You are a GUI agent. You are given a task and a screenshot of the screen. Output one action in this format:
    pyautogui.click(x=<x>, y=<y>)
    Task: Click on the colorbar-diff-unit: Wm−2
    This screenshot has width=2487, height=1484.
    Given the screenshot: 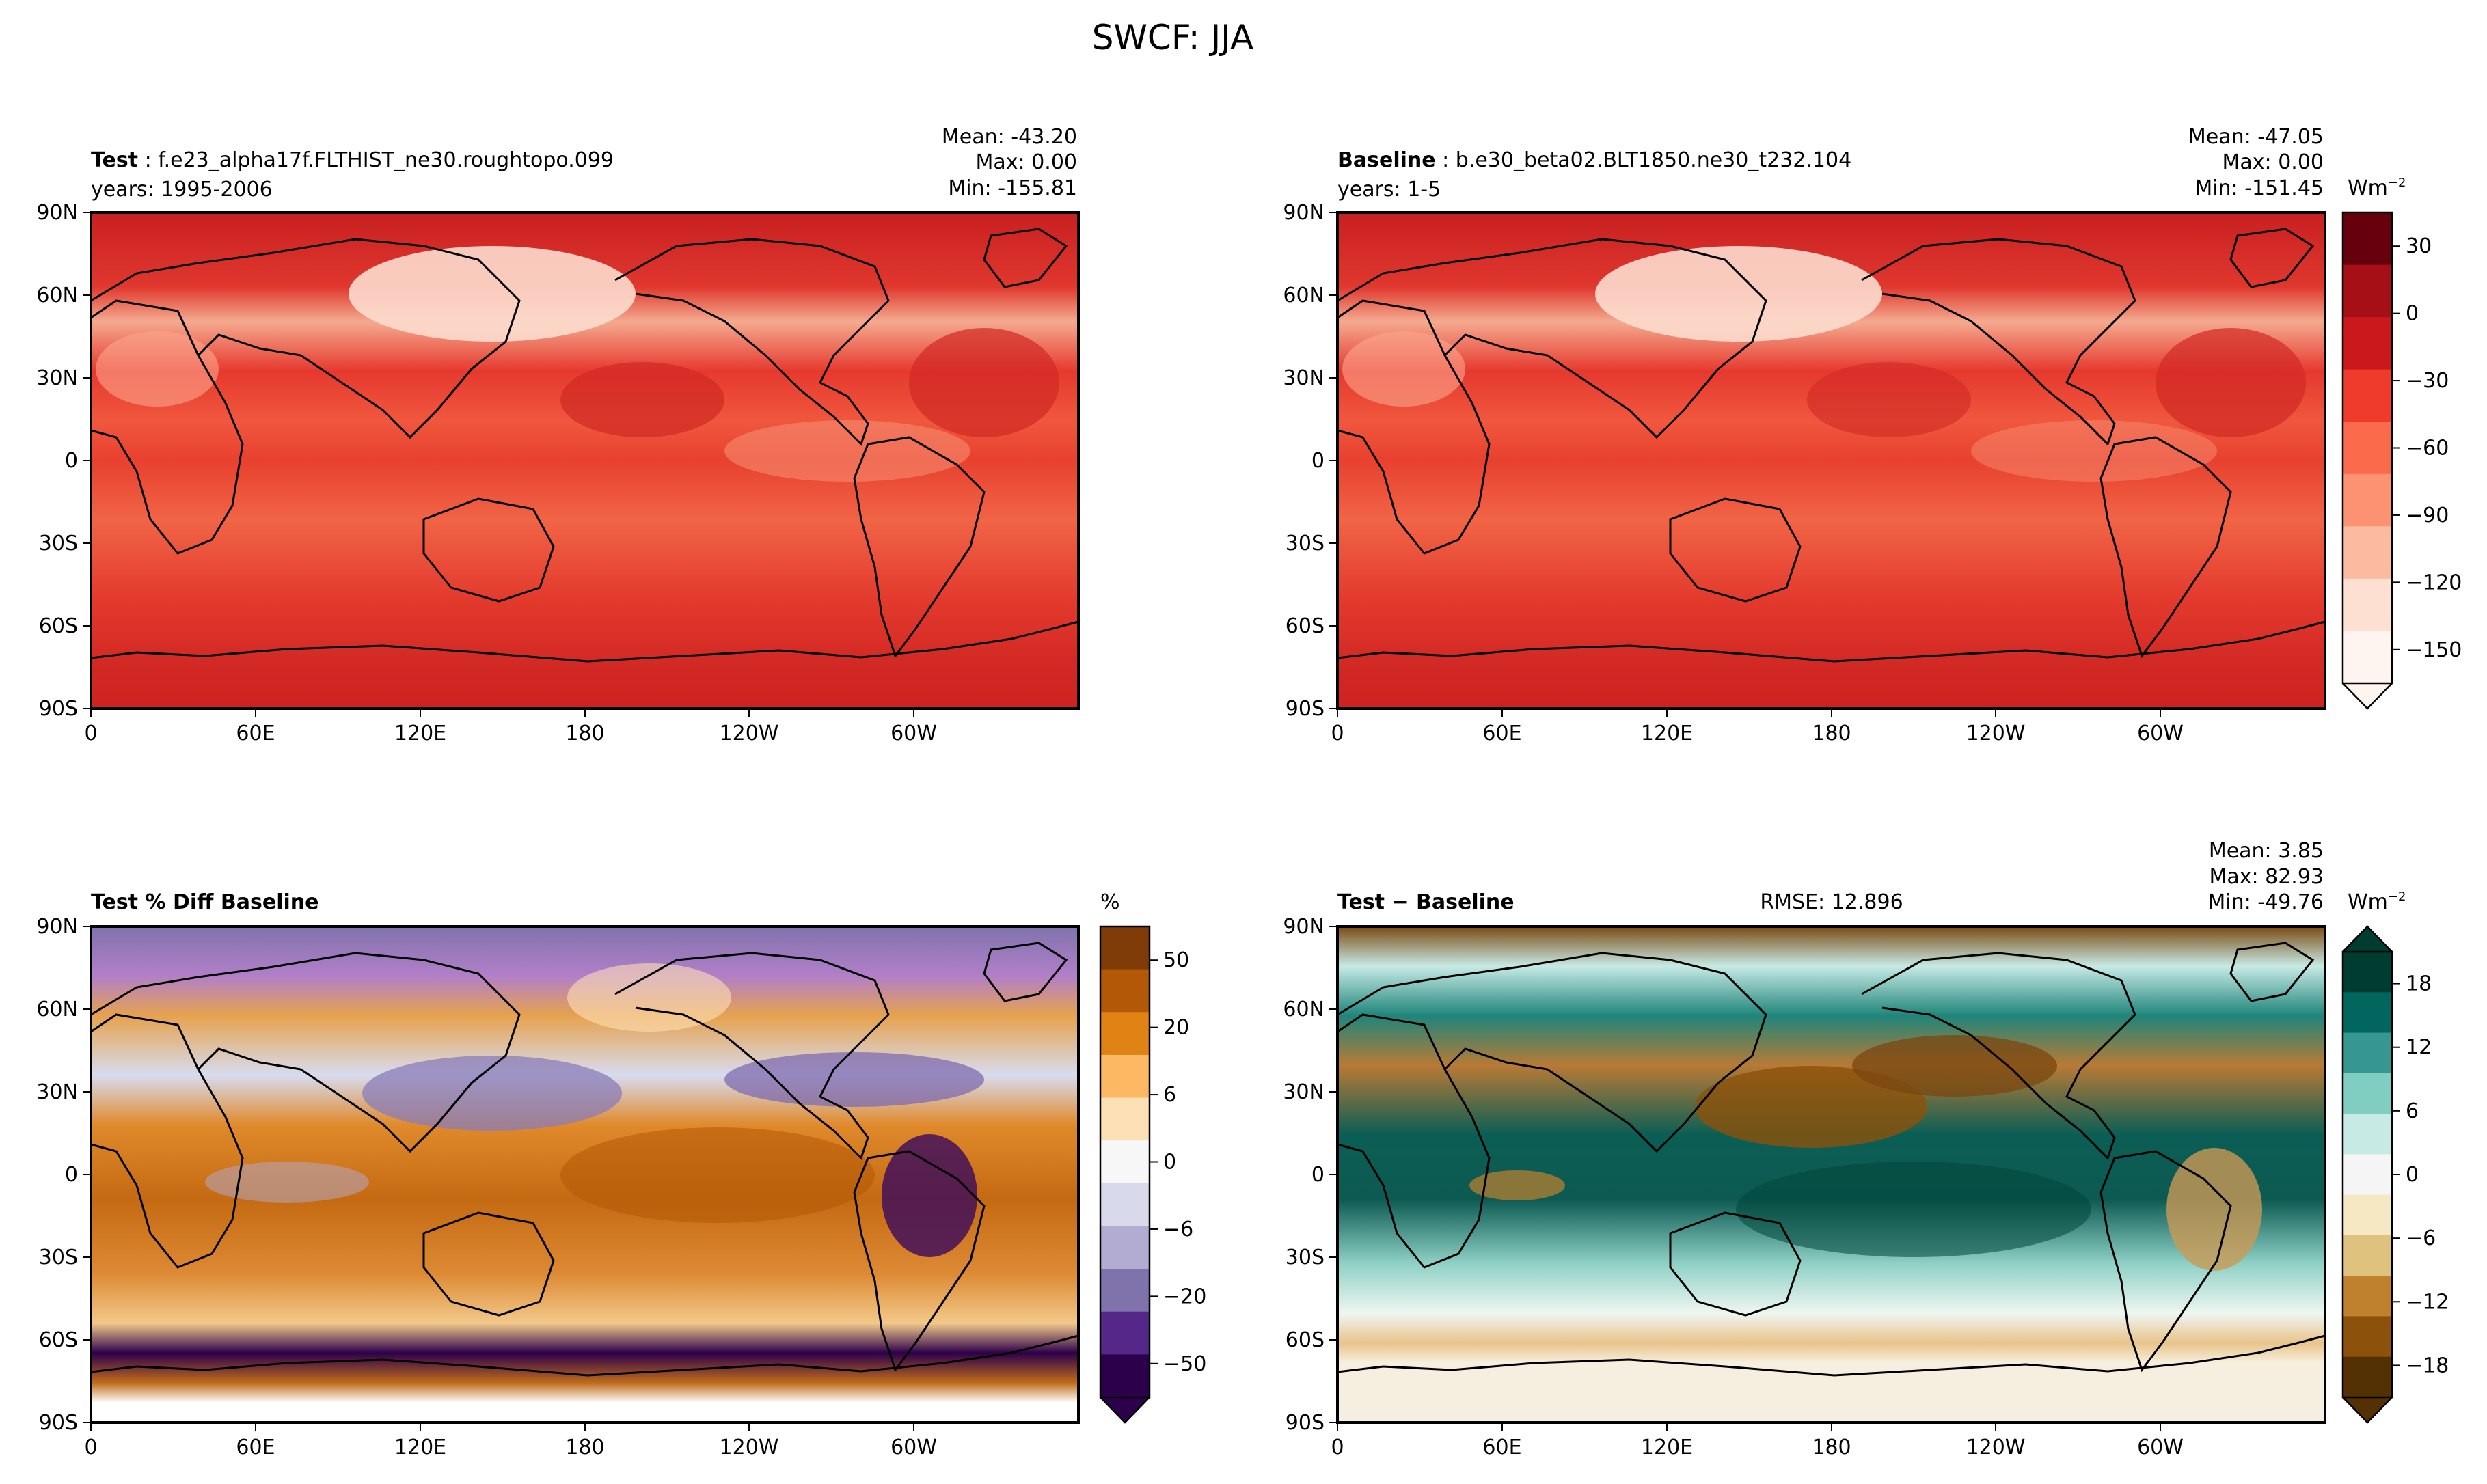 What is the action you would take?
    pyautogui.click(x=2377, y=902)
    